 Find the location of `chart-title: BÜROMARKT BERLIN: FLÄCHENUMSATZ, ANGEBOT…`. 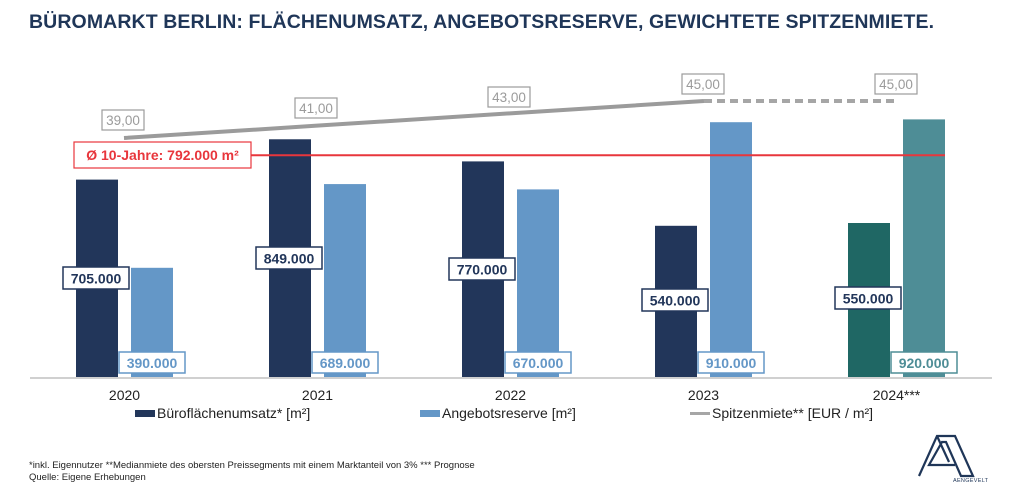

chart-title: BÜROMARKT BERLIN: FLÄCHENUMSATZ, ANGEBOT… is located at coordinates (482, 22).